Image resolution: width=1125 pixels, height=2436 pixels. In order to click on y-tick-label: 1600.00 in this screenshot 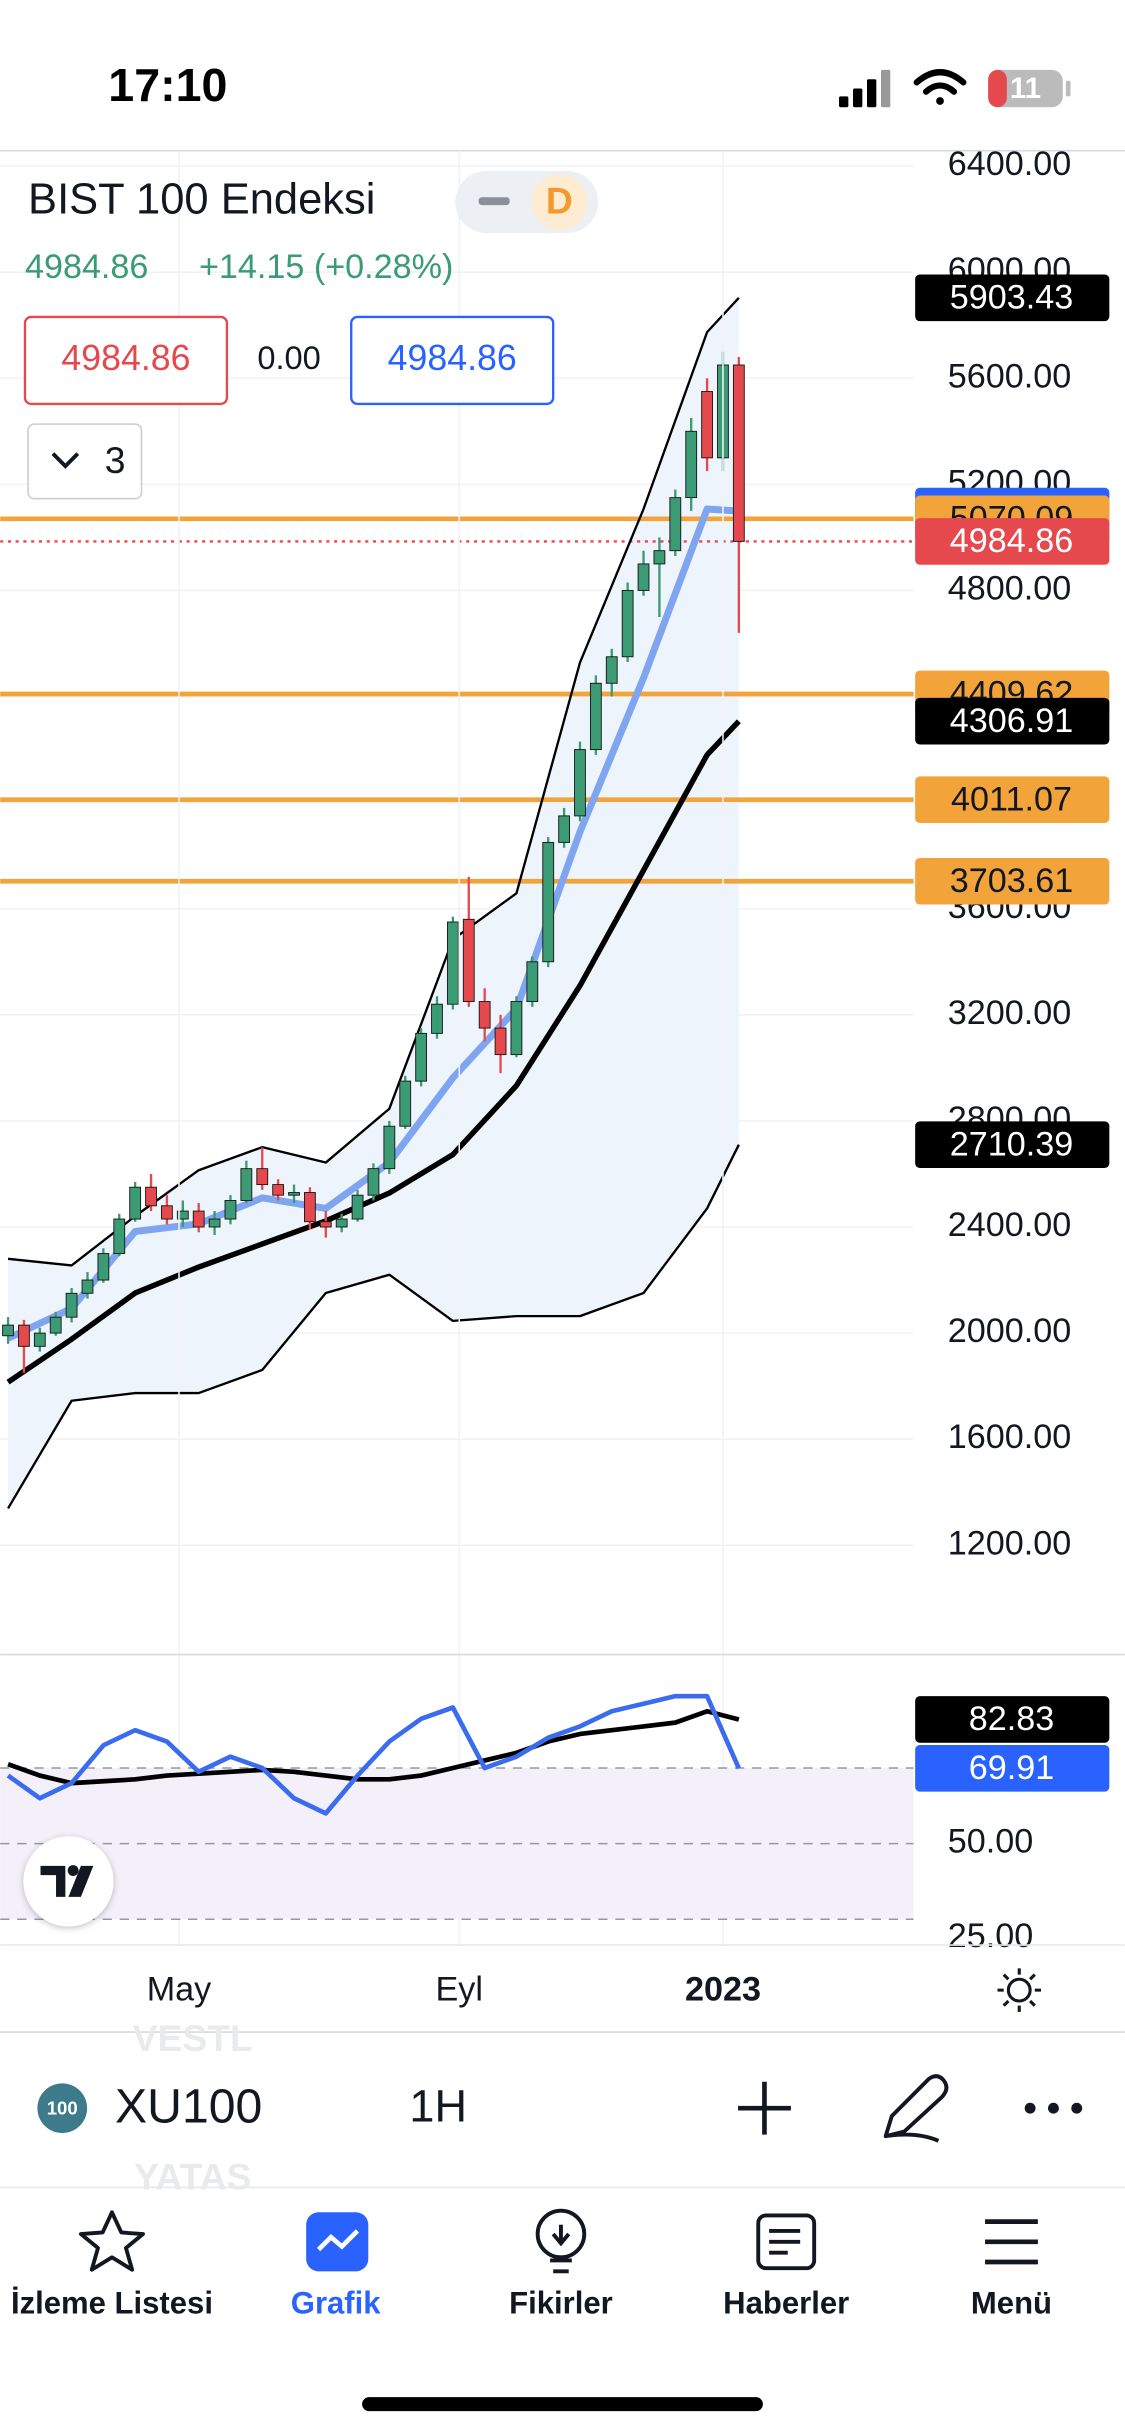, I will do `click(1009, 1437)`.